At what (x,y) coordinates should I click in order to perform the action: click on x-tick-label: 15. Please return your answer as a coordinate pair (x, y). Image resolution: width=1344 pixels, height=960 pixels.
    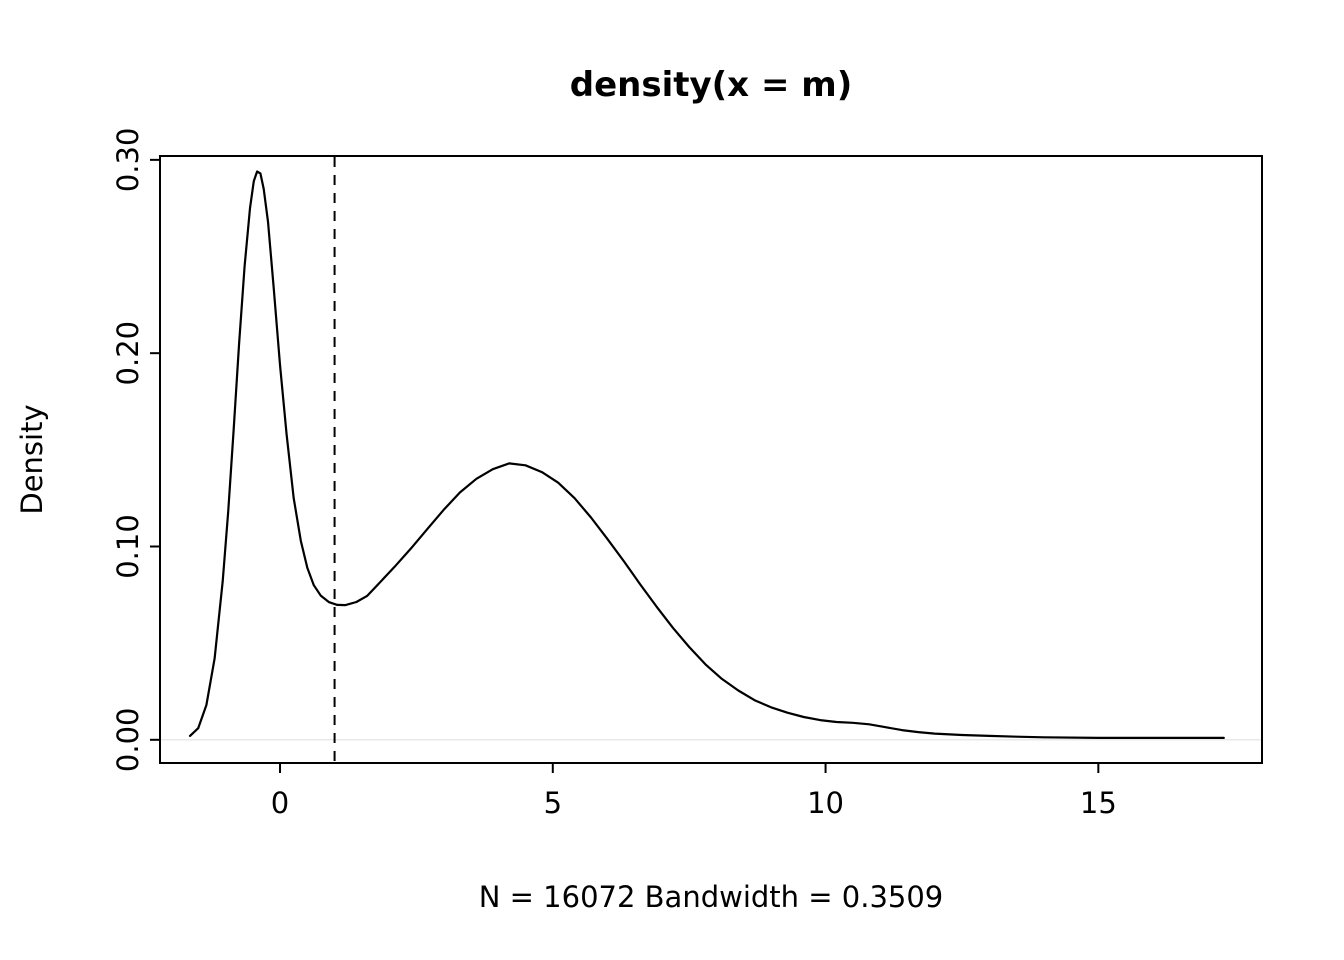
    Looking at the image, I should click on (1098, 803).